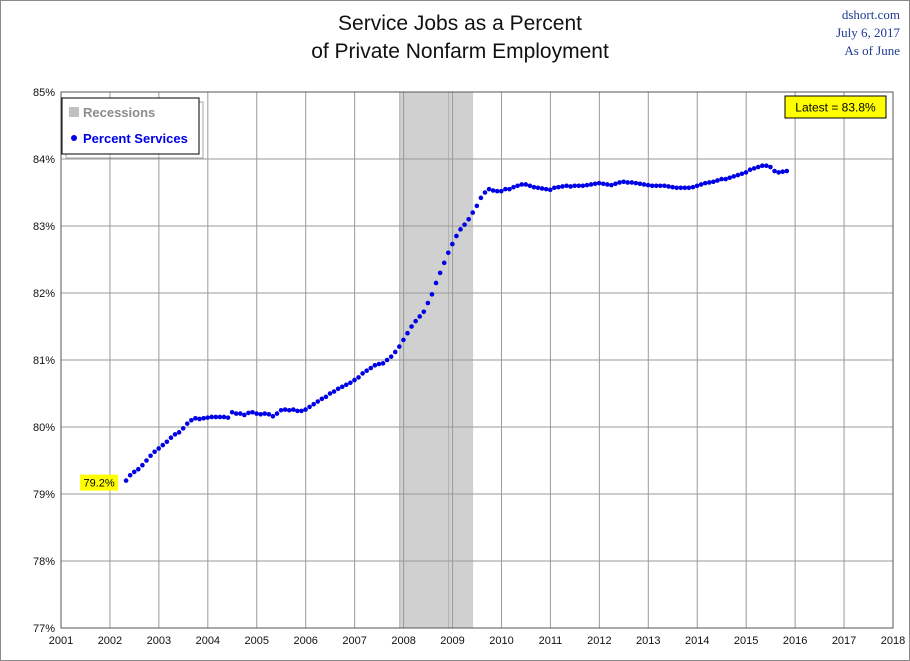 The width and height of the screenshot is (910, 661). What do you see at coordinates (648, 641) in the screenshot?
I see `x-tick-label: 2013` at bounding box center [648, 641].